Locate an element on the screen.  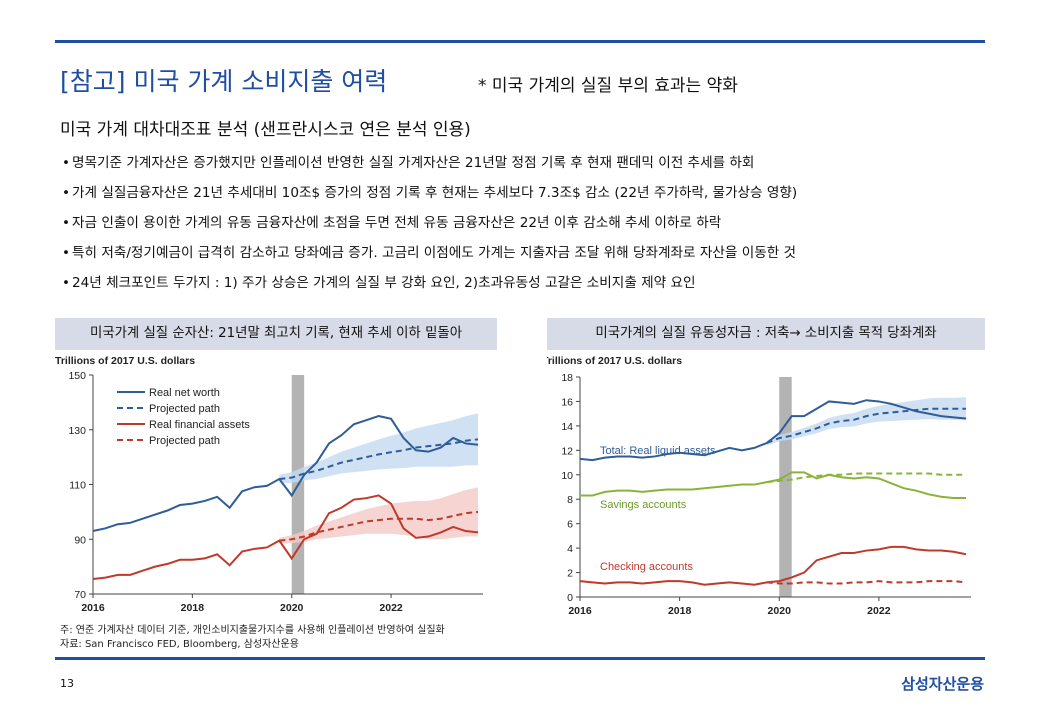
series-annotation: Checking accounts is located at coordinates (646, 567).